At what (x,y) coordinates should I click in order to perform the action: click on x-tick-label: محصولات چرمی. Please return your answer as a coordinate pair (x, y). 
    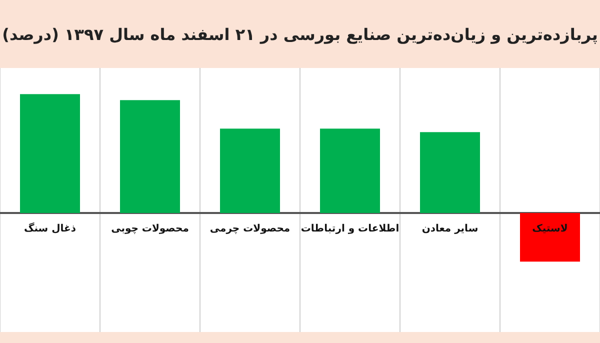
    Looking at the image, I should click on (250, 229).